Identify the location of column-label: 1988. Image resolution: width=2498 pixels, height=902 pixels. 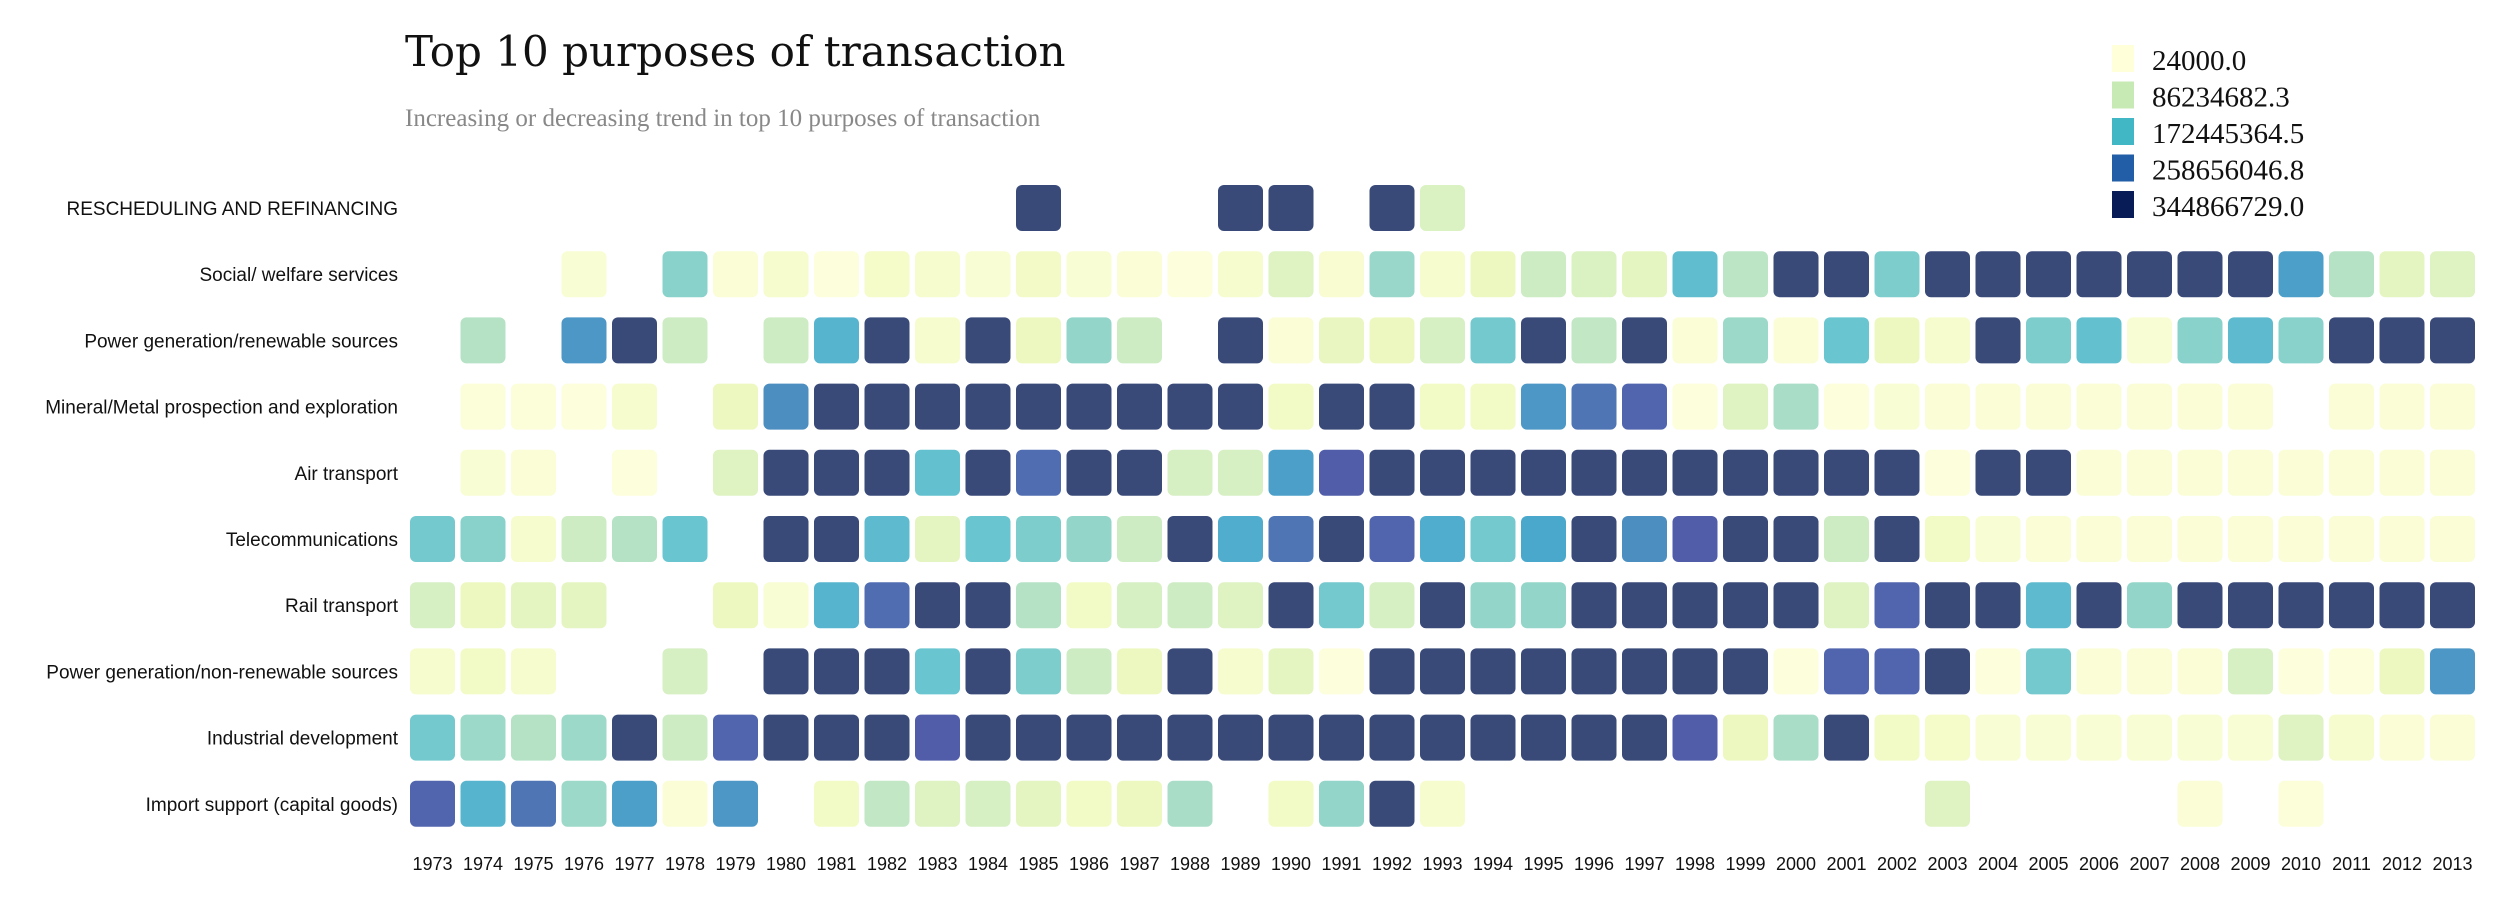
(1190, 864).